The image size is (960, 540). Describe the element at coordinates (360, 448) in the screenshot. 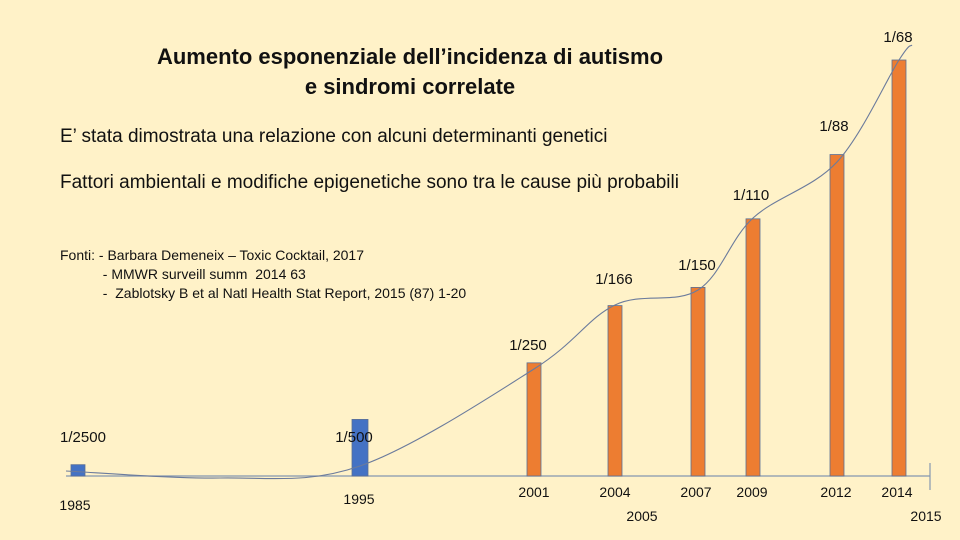

I see `bar-1995` at that location.